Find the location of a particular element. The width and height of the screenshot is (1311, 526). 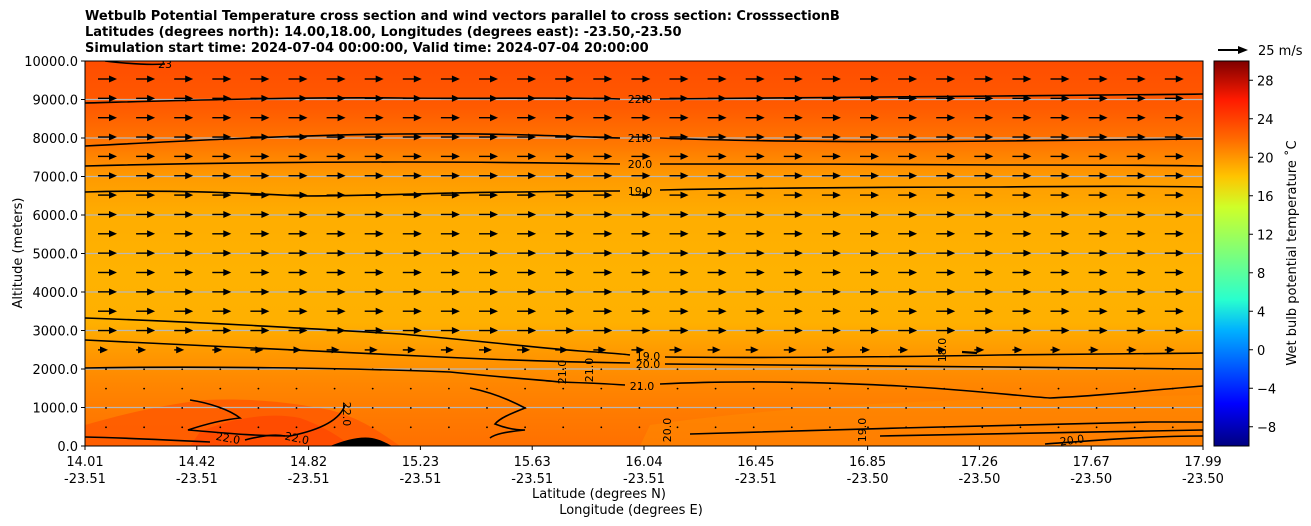

x-tick-label-lat: 17.26 is located at coordinates (979, 462).